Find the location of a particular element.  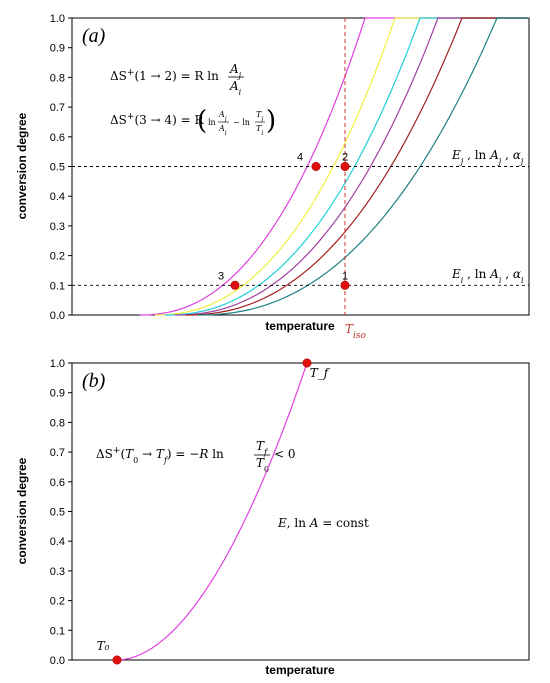

level-lines-a is located at coordinates (300, 226).